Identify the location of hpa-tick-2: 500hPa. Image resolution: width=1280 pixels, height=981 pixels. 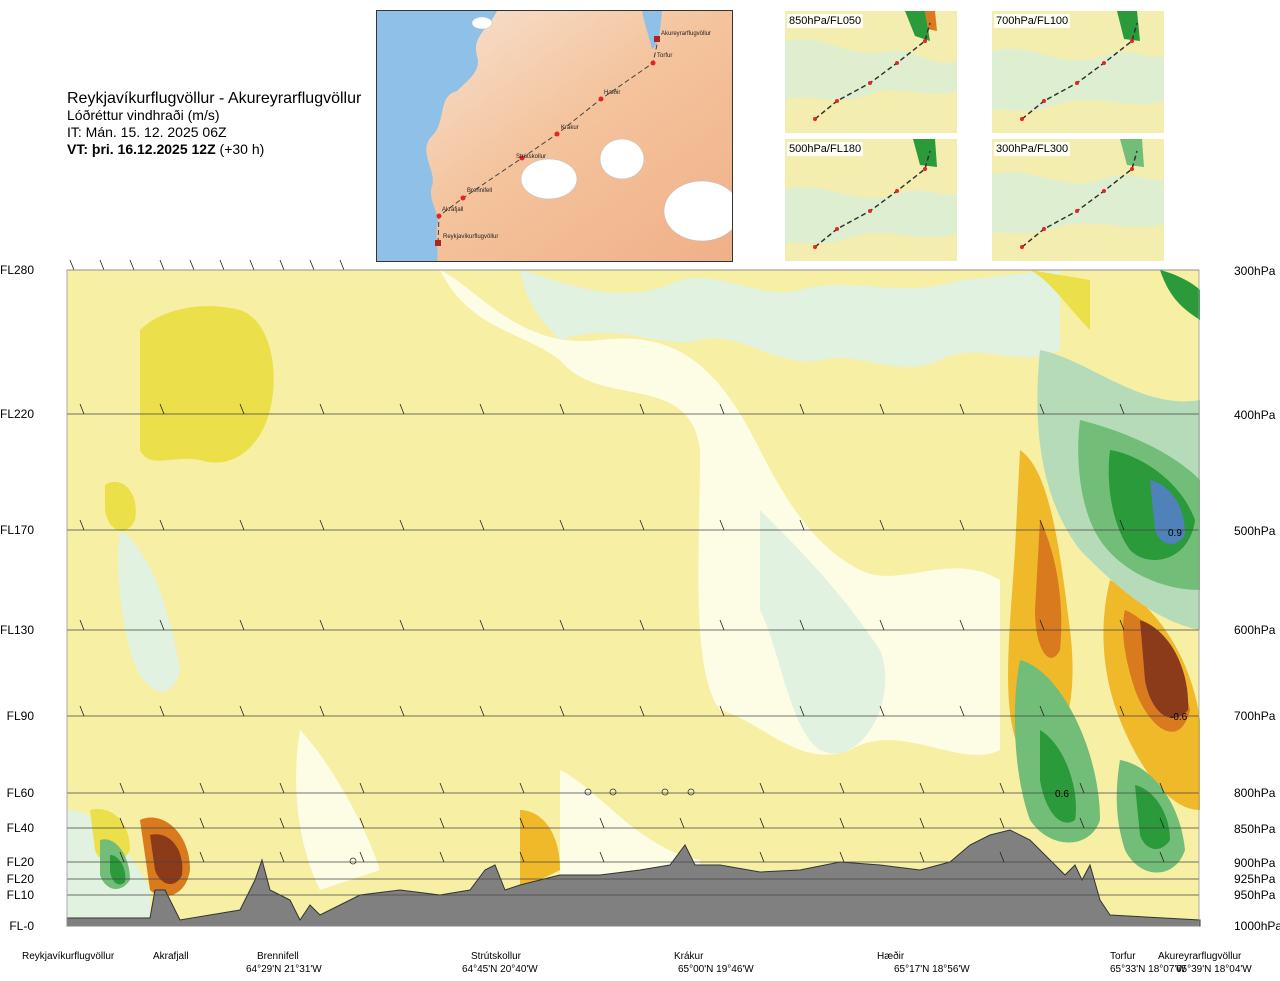
(1255, 531).